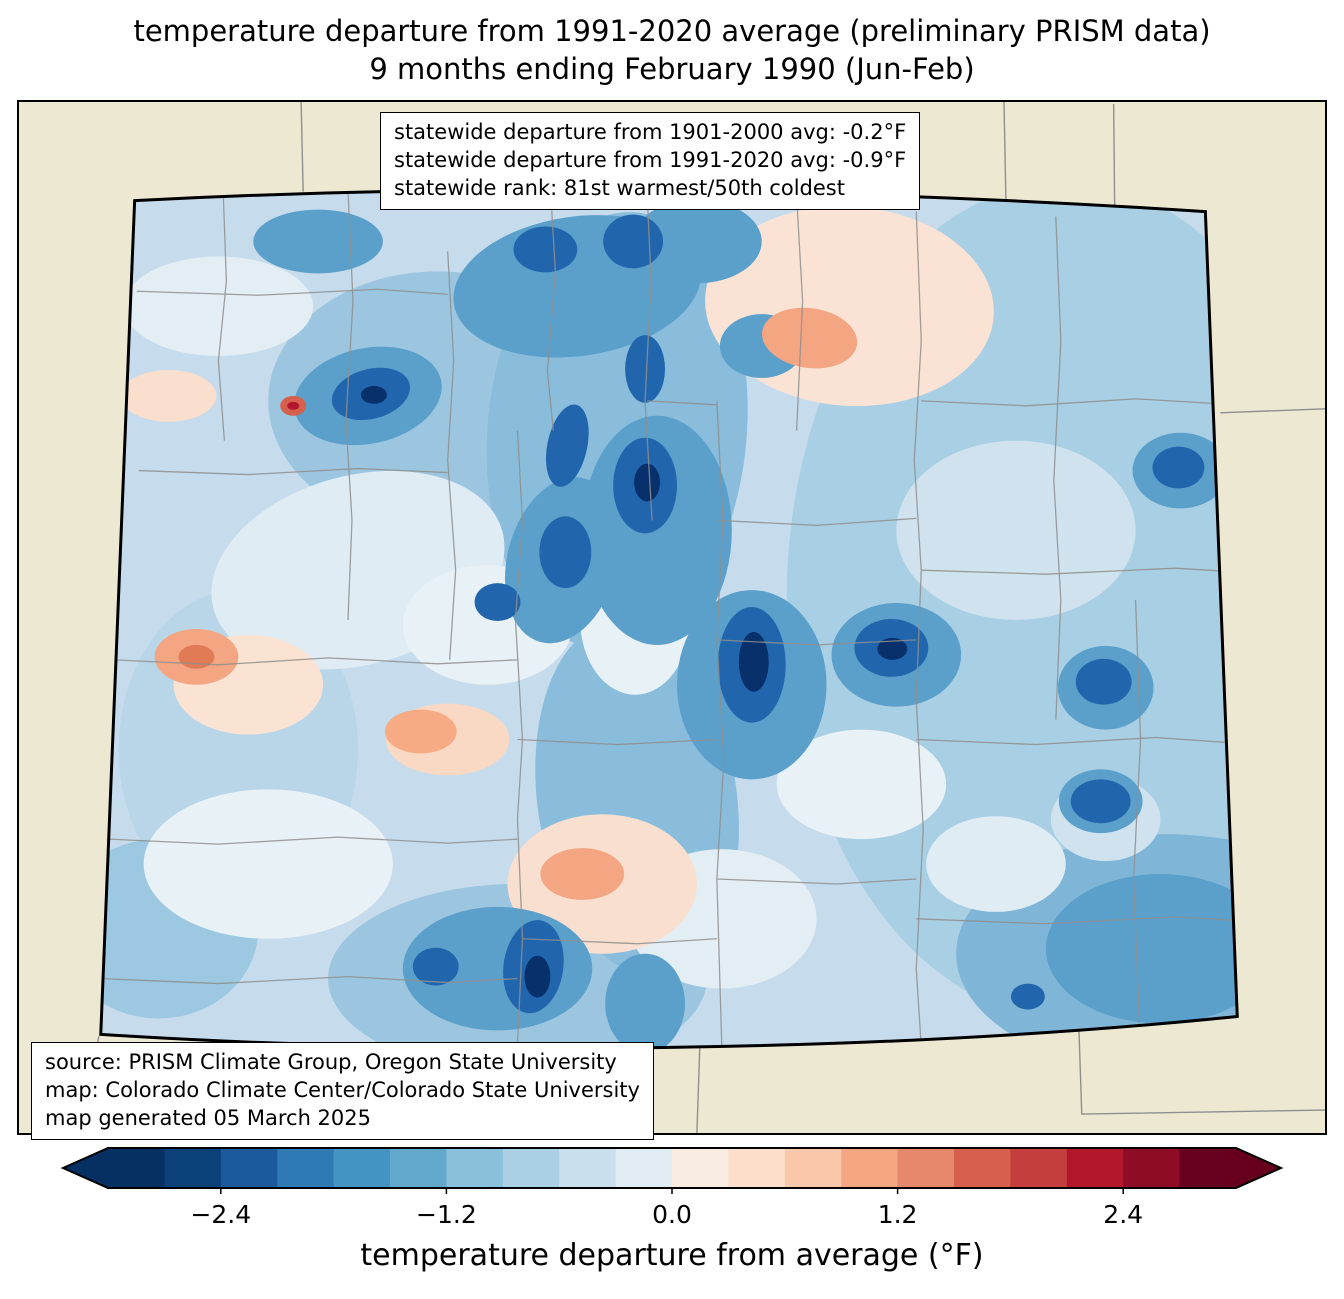  I want to click on colorbar-tick-label: 1.2, so click(897, 1214).